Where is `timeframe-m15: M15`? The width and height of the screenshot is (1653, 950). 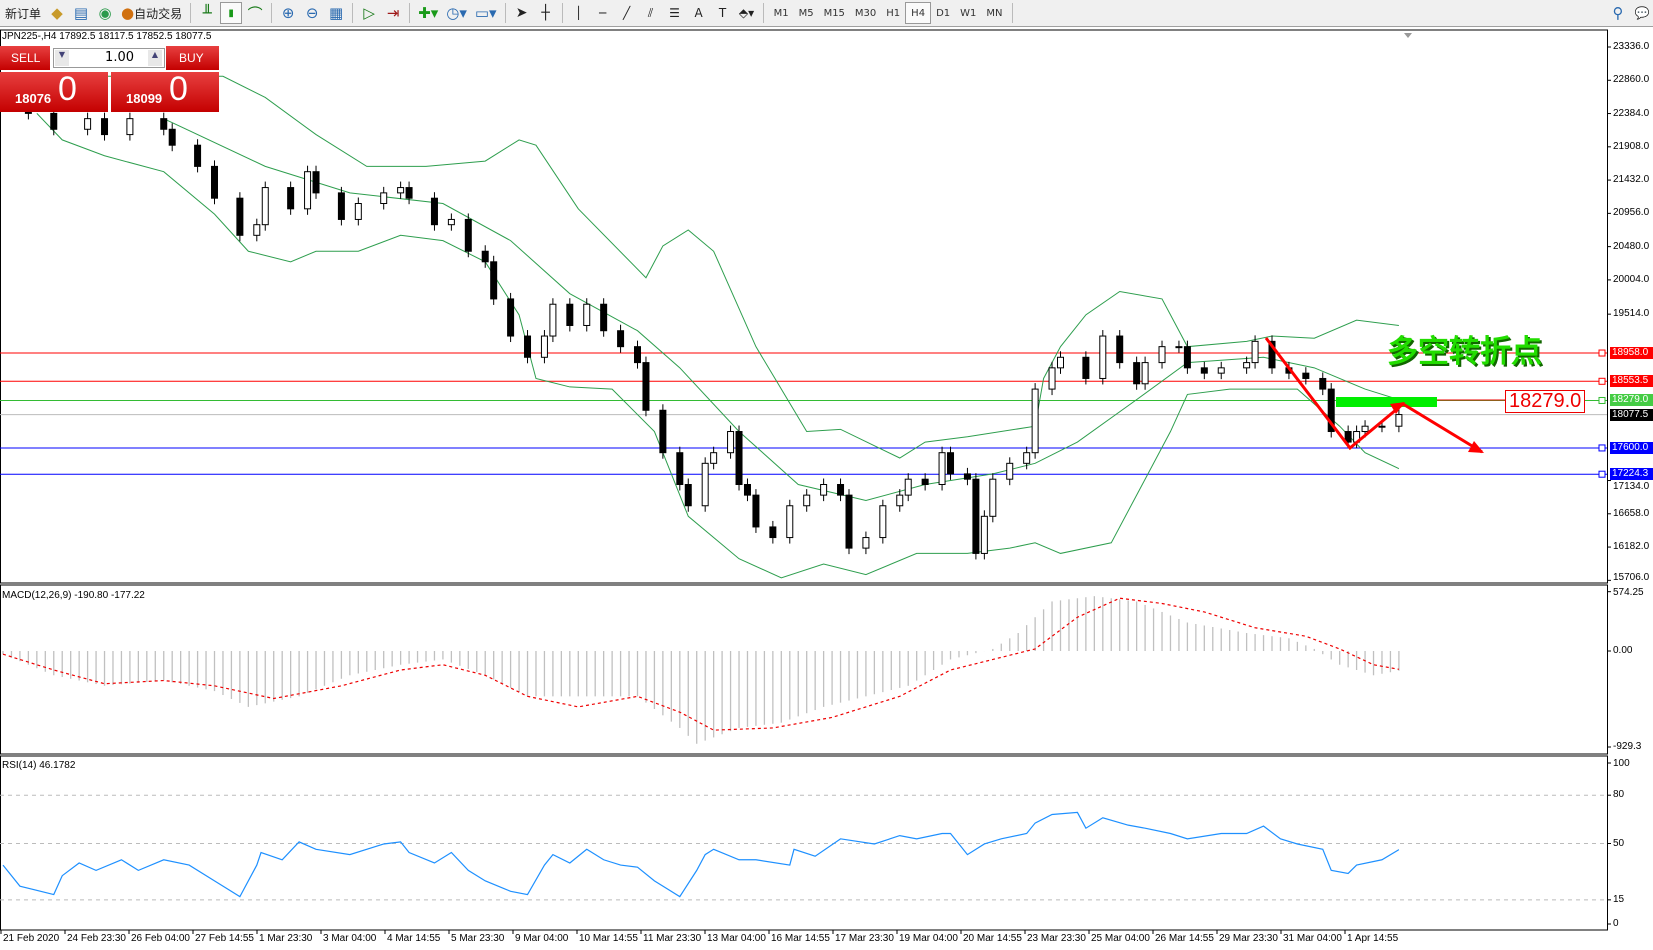 timeframe-m15: M15 is located at coordinates (834, 13).